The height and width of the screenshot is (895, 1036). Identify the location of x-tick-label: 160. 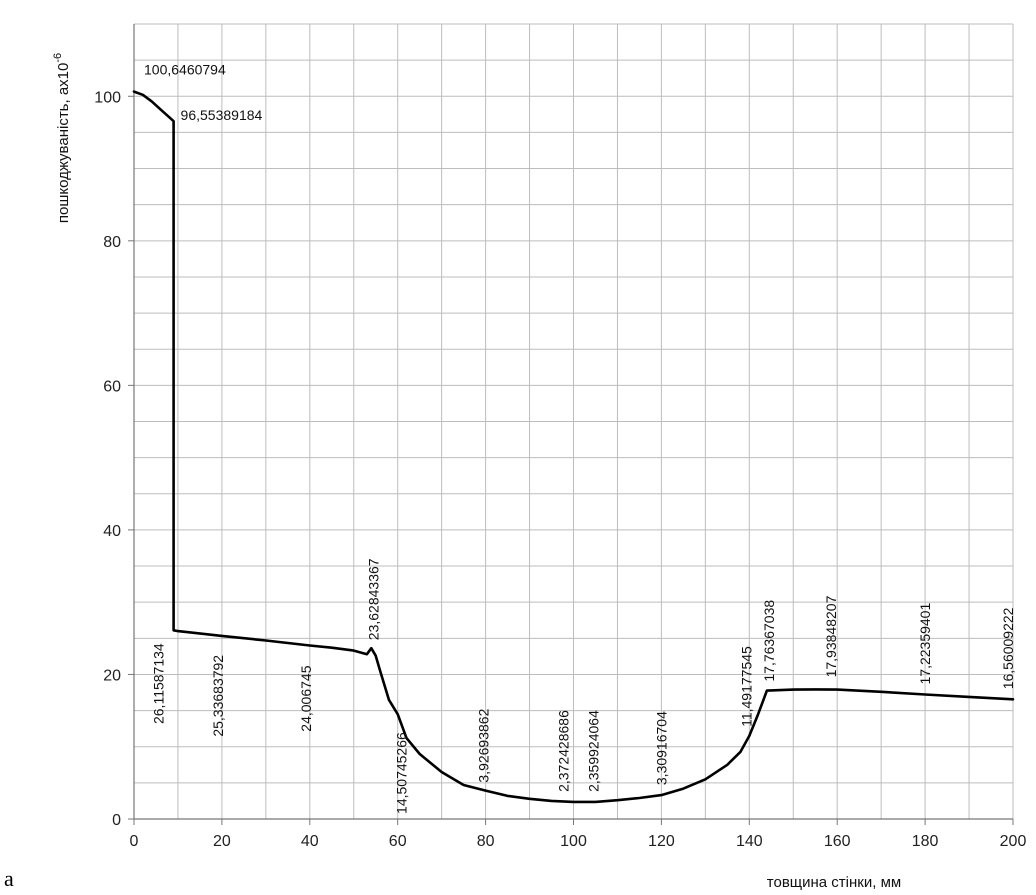
(837, 841).